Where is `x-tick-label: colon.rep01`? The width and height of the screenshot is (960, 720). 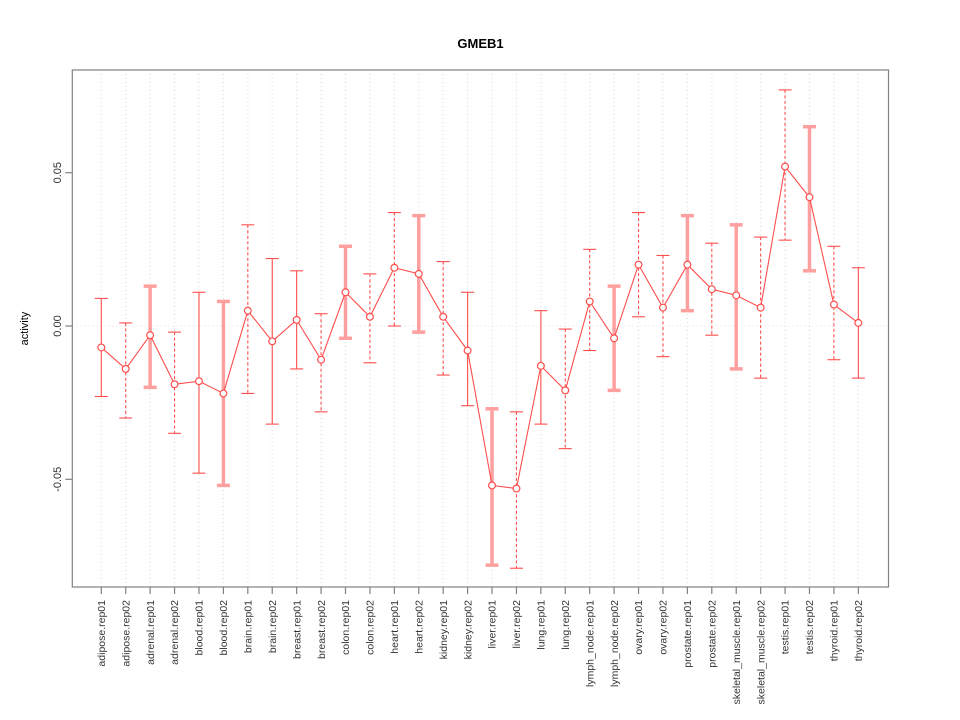 x-tick-label: colon.rep01 is located at coordinates (346, 627).